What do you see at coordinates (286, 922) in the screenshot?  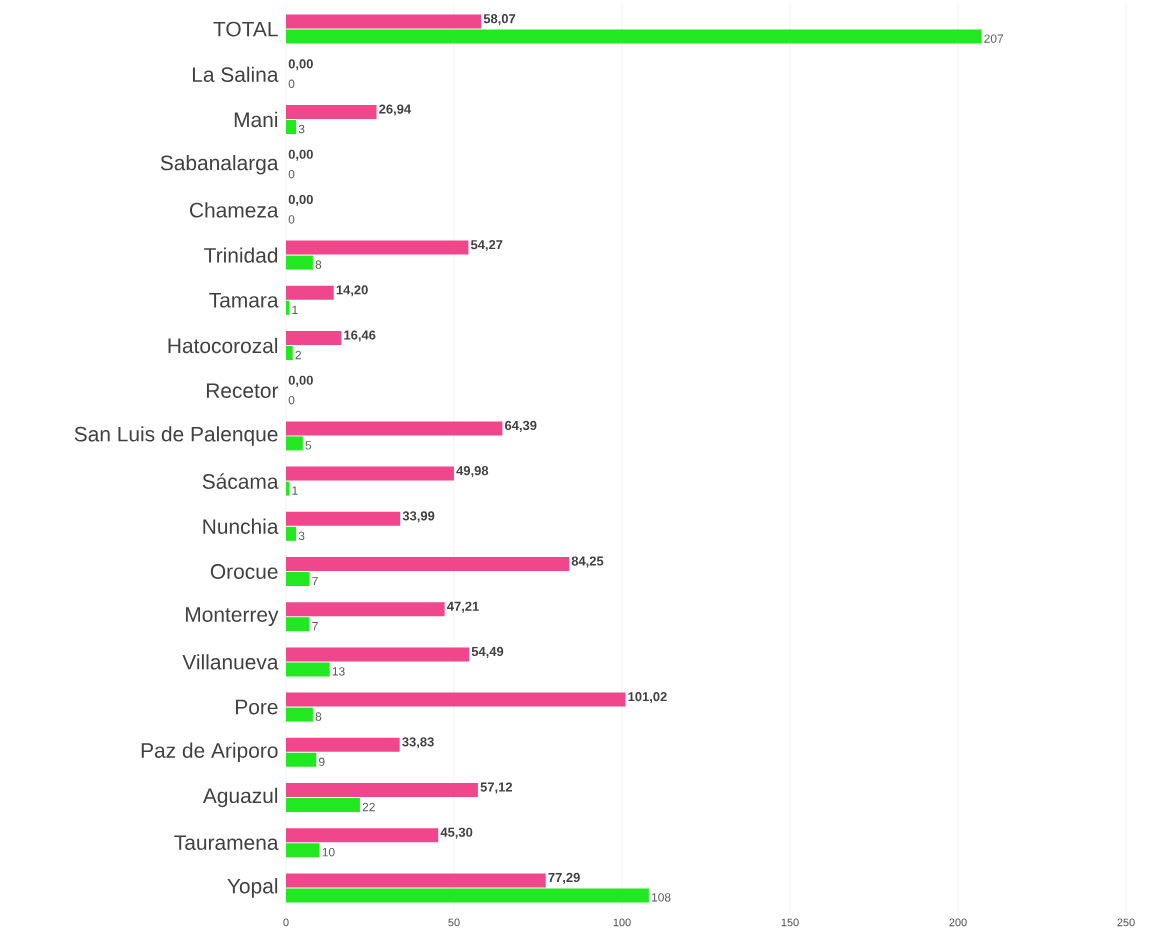 I see `x-tick-label: 0` at bounding box center [286, 922].